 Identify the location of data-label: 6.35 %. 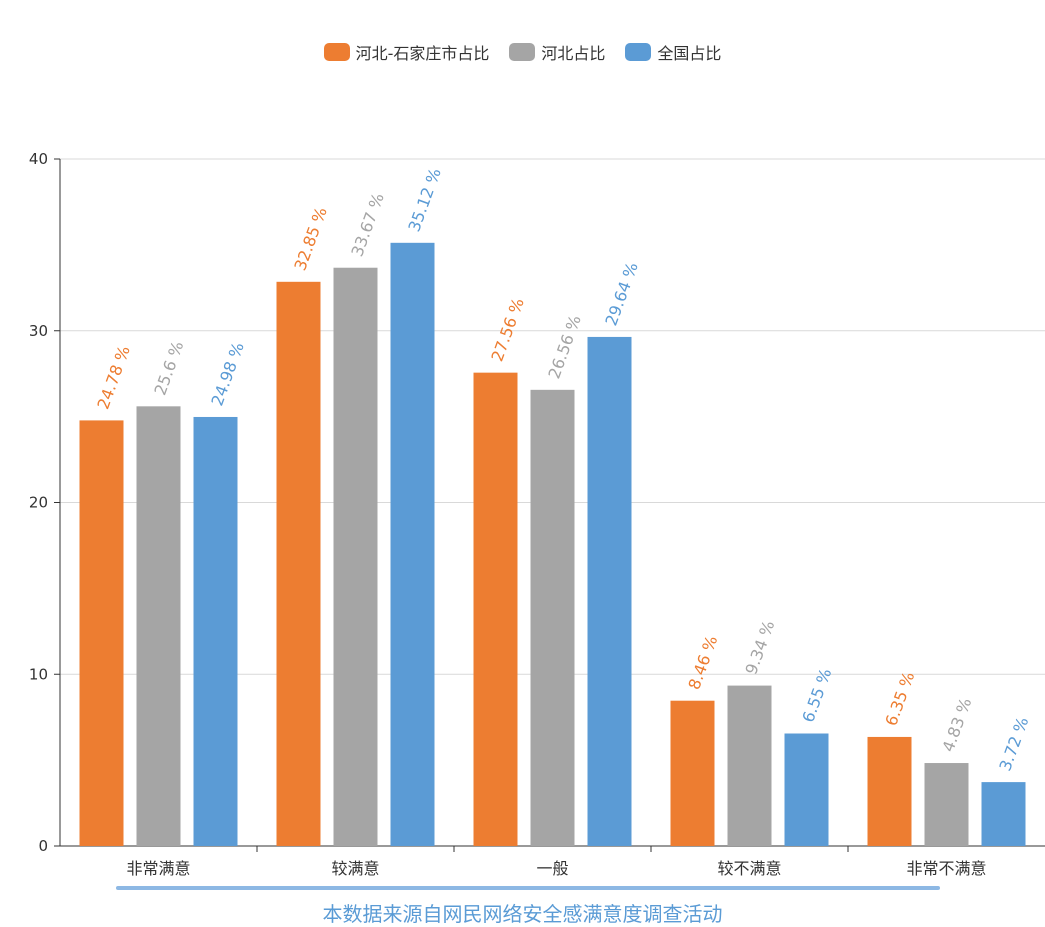
(899, 698).